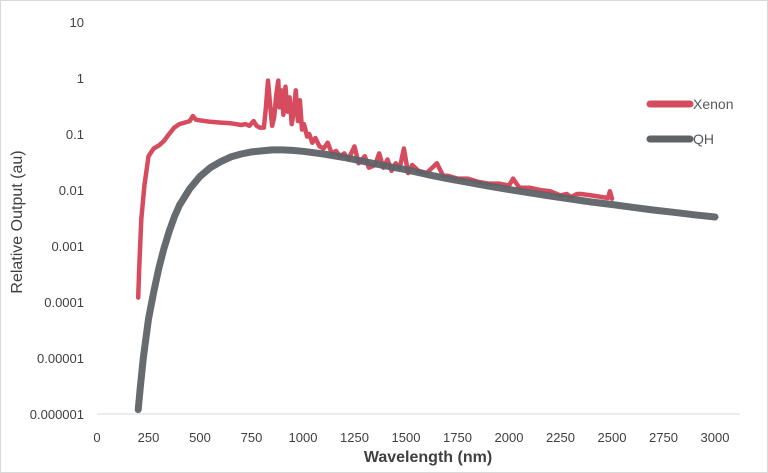 The image size is (768, 473). What do you see at coordinates (703, 139) in the screenshot?
I see `legend-label-qh: QH` at bounding box center [703, 139].